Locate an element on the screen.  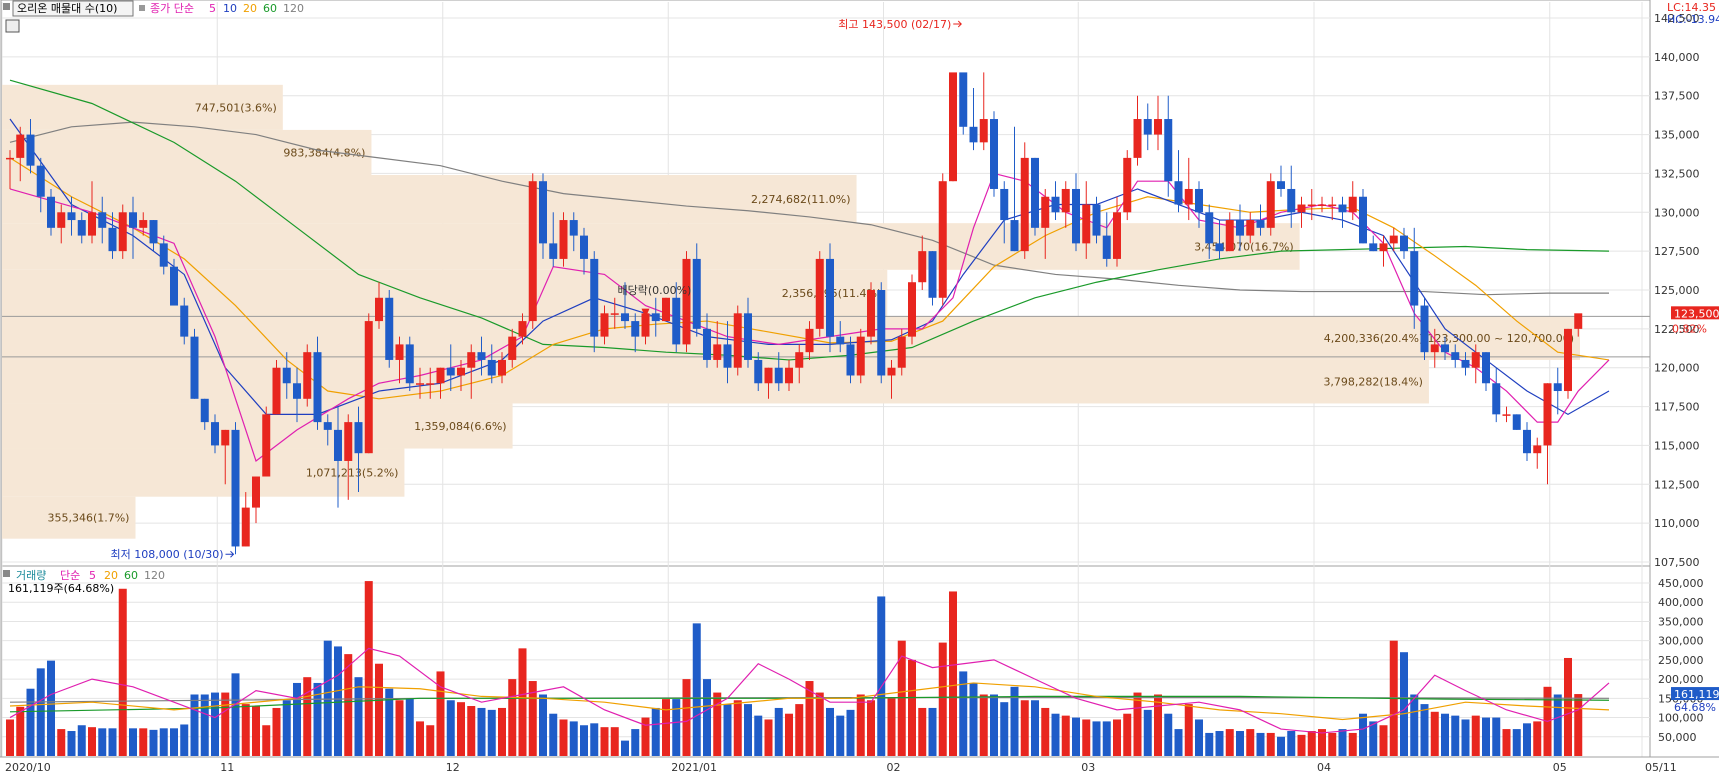
calculator-icon is located at coordinates (12, 26).